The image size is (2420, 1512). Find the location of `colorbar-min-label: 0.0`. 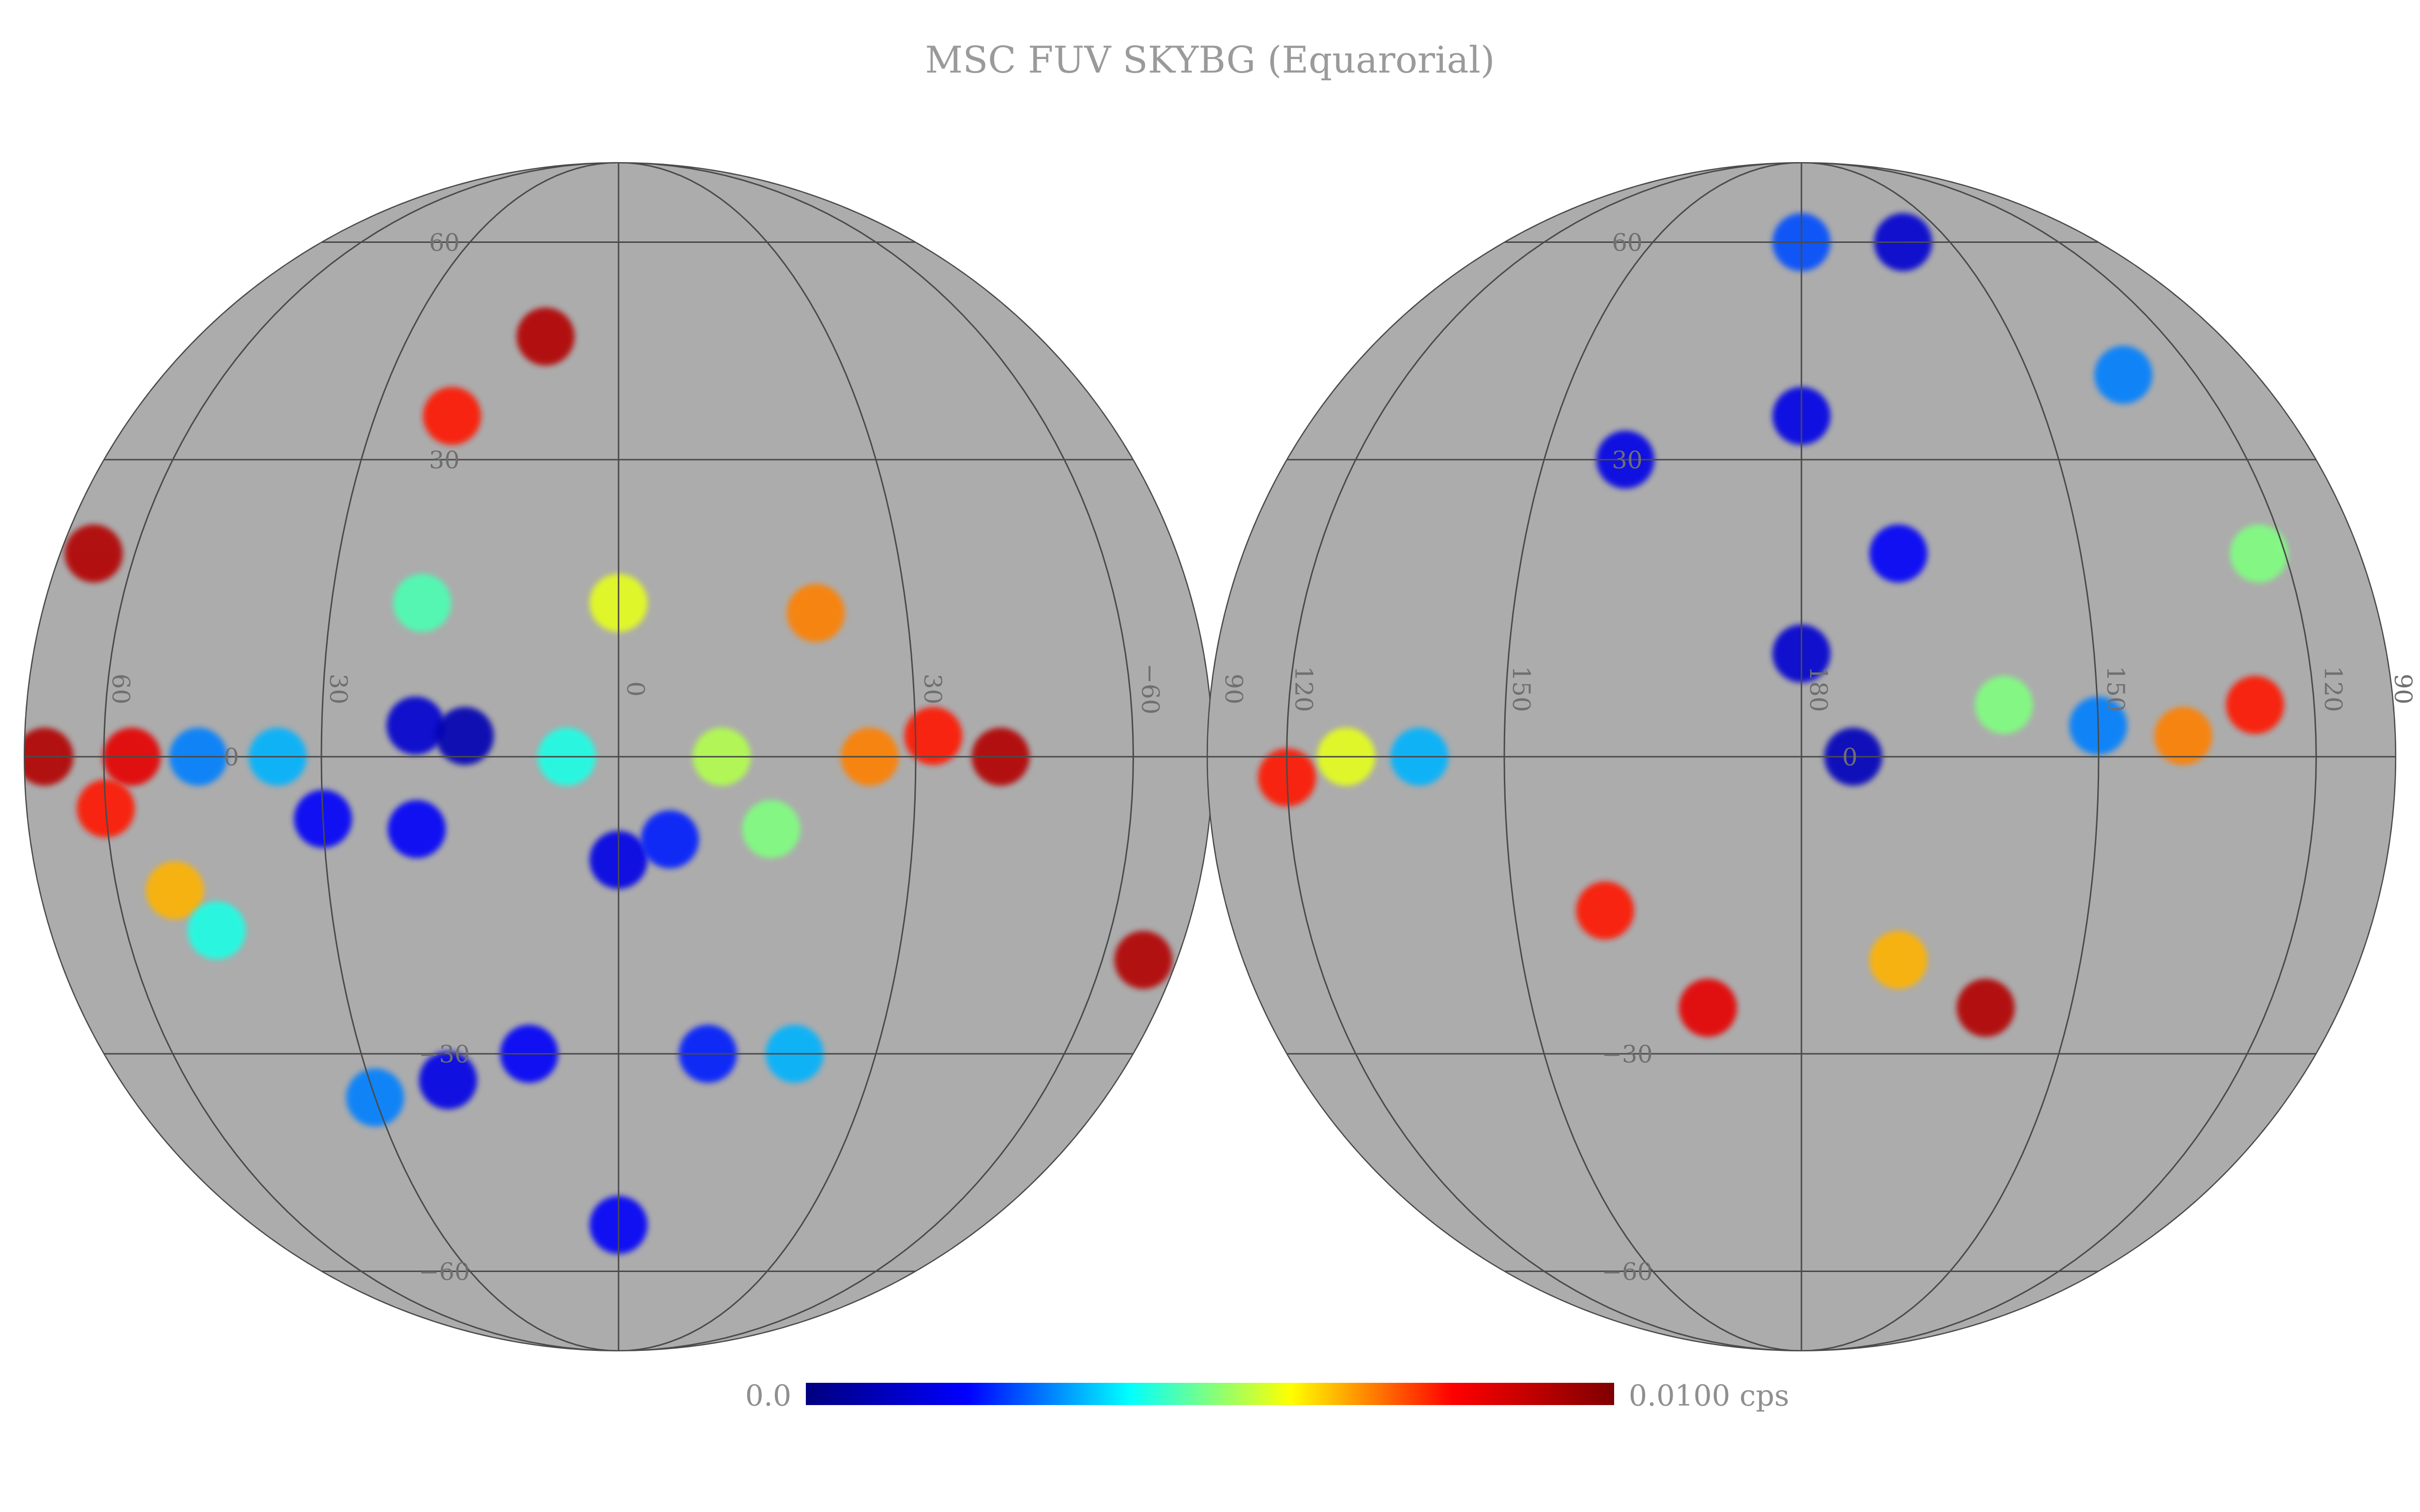

colorbar-min-label: 0.0 is located at coordinates (768, 1396).